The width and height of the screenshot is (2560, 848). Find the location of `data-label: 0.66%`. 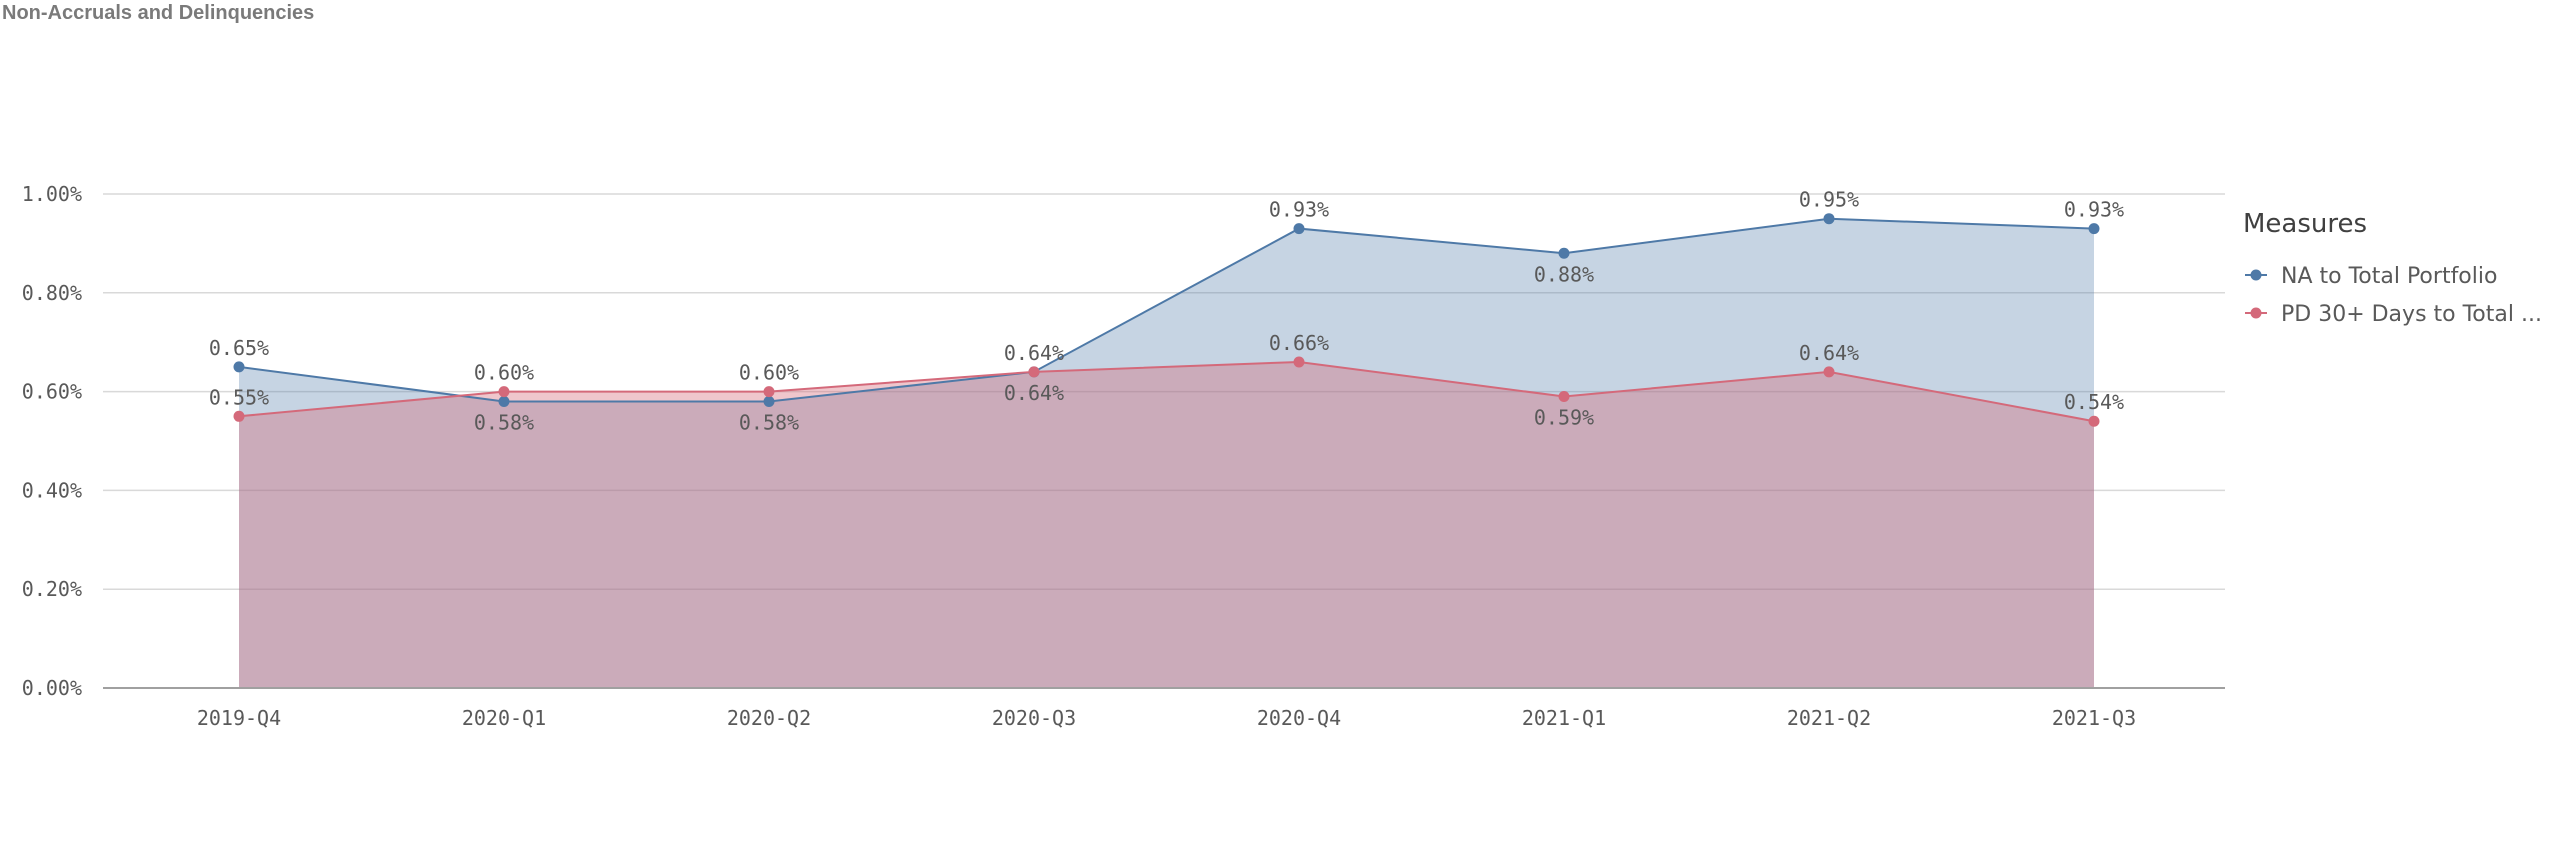

data-label: 0.66% is located at coordinates (1299, 343).